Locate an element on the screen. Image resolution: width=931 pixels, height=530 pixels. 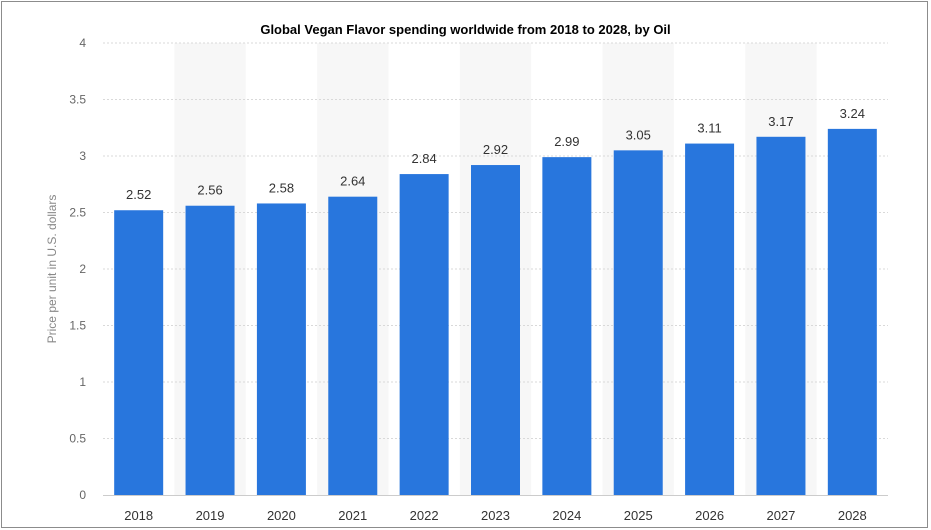
data-label: 3.24 is located at coordinates (852, 113).